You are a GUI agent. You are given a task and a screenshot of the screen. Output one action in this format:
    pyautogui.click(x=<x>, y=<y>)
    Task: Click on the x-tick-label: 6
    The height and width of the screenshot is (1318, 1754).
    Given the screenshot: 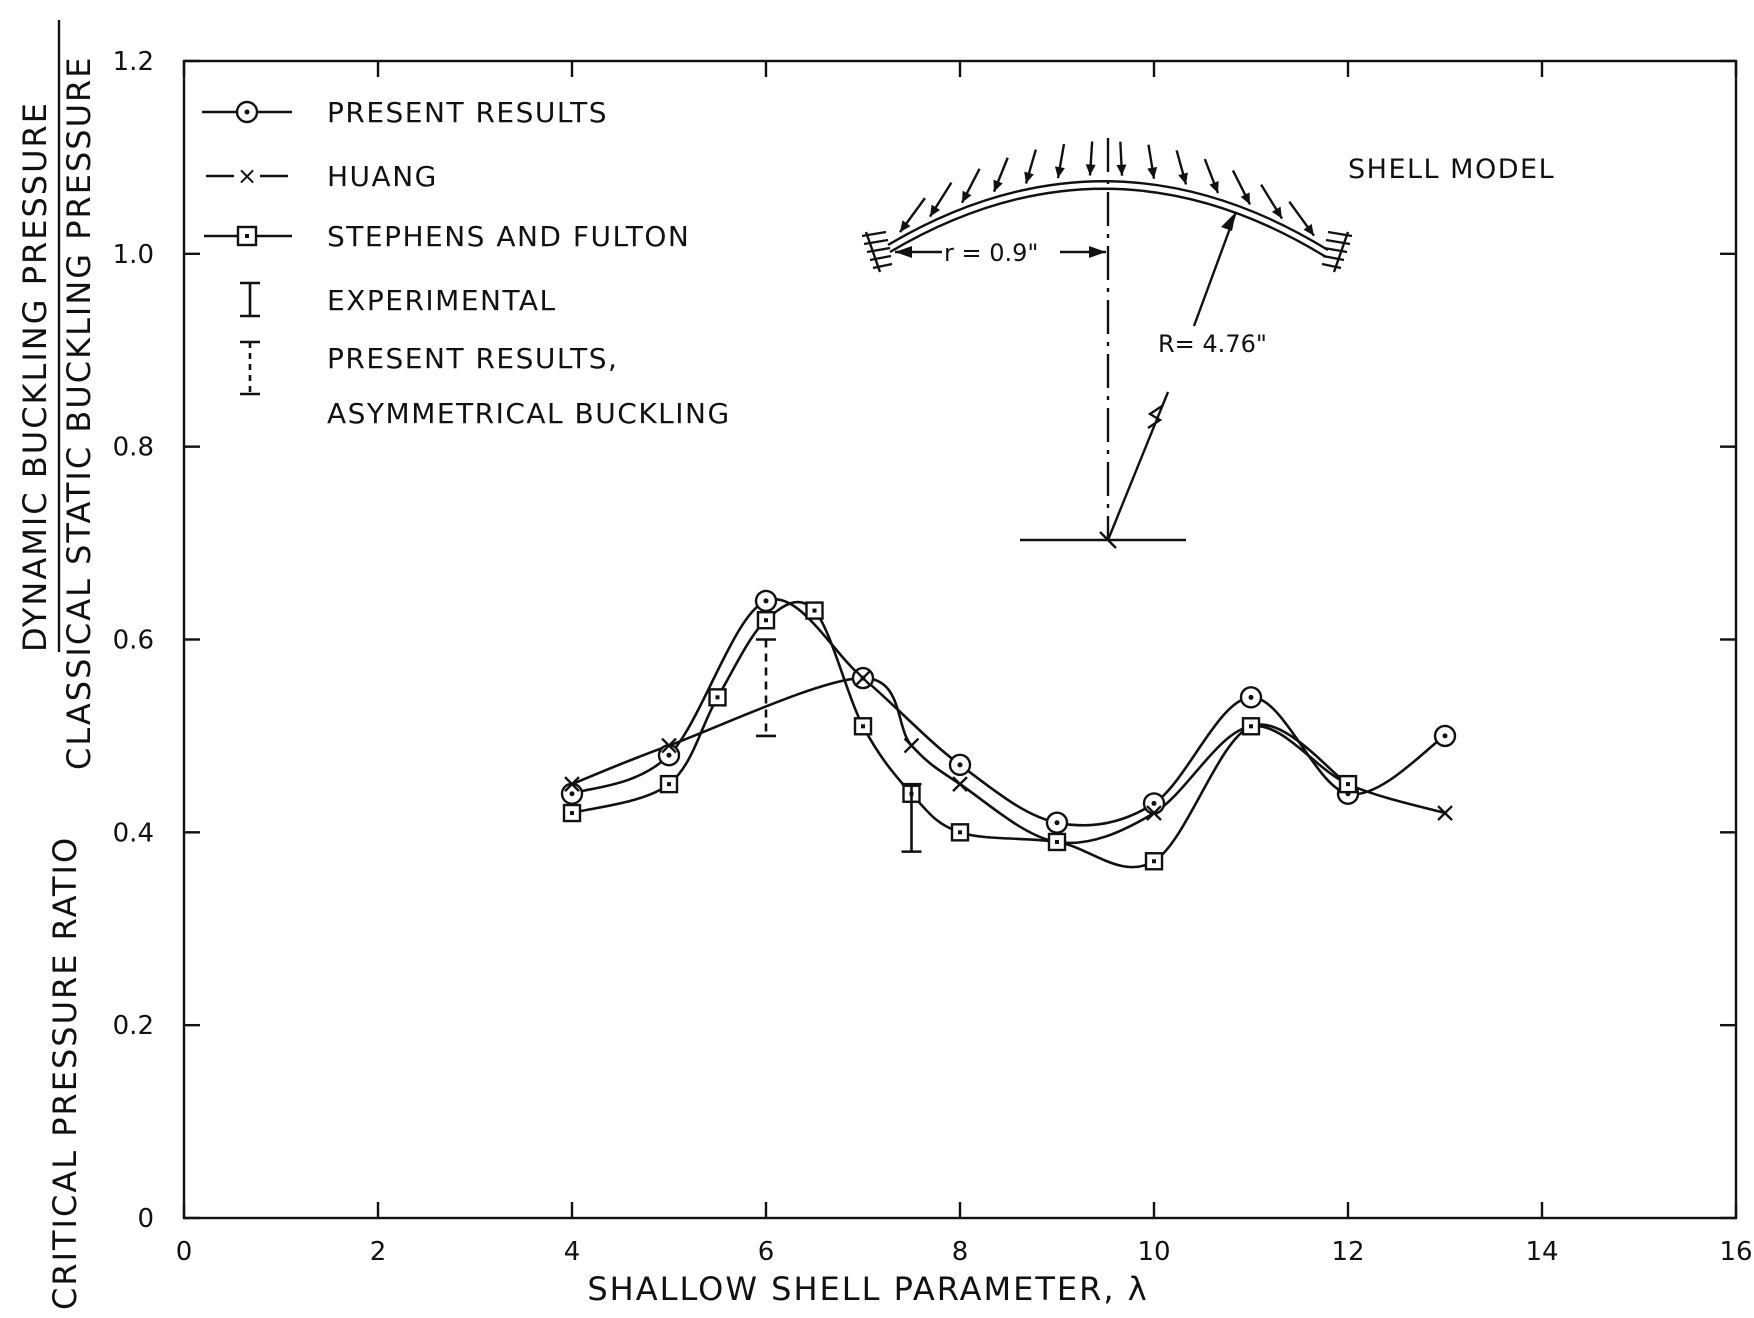 What is the action you would take?
    pyautogui.click(x=766, y=1252)
    